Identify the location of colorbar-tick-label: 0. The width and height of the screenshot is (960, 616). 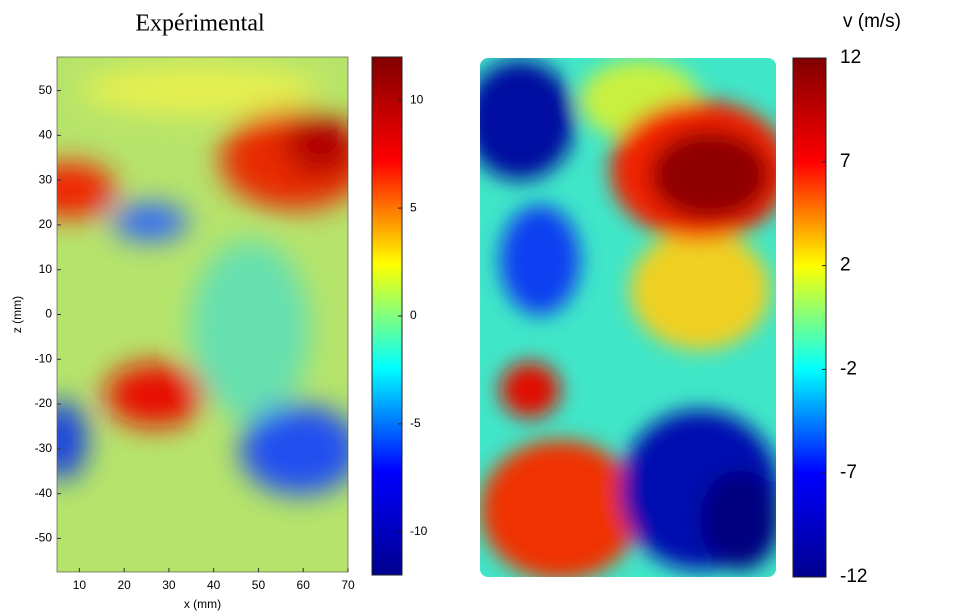
(413, 315).